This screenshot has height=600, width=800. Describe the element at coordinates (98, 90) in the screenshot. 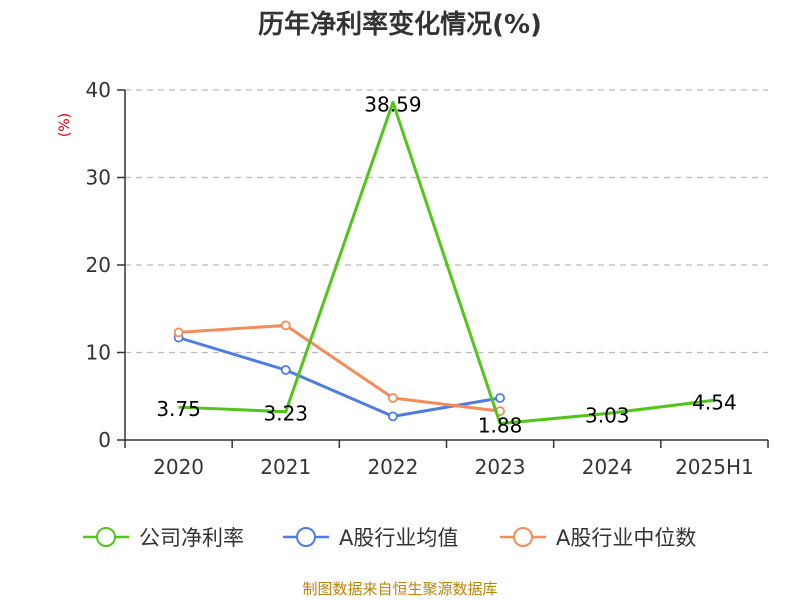

I see `y-tick-label: 40` at that location.